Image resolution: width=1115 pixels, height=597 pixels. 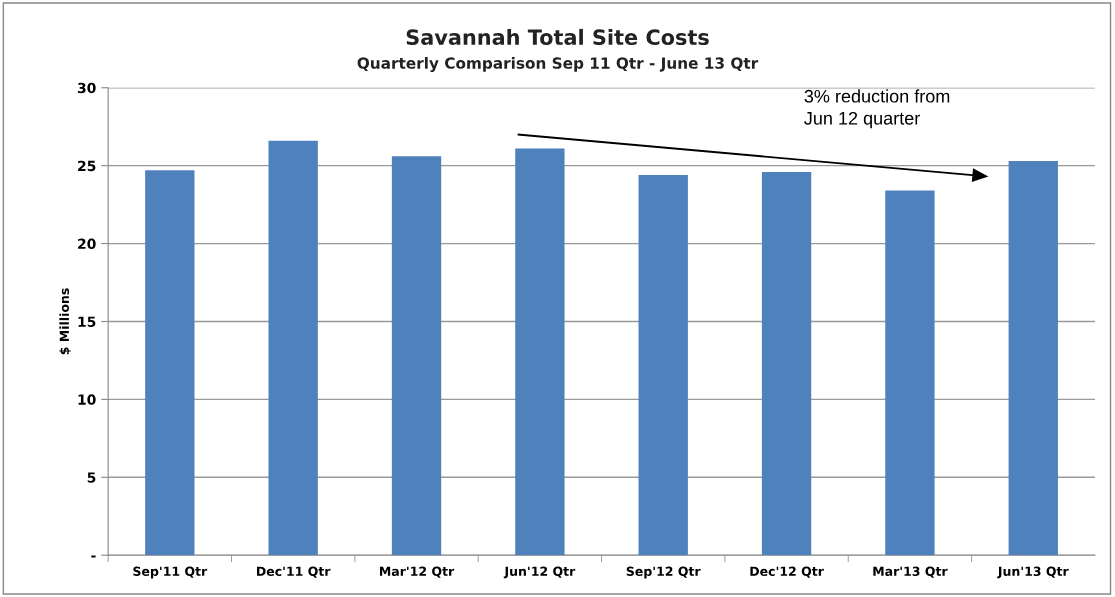 What do you see at coordinates (87, 321) in the screenshot?
I see `y-tick-label: 15` at bounding box center [87, 321].